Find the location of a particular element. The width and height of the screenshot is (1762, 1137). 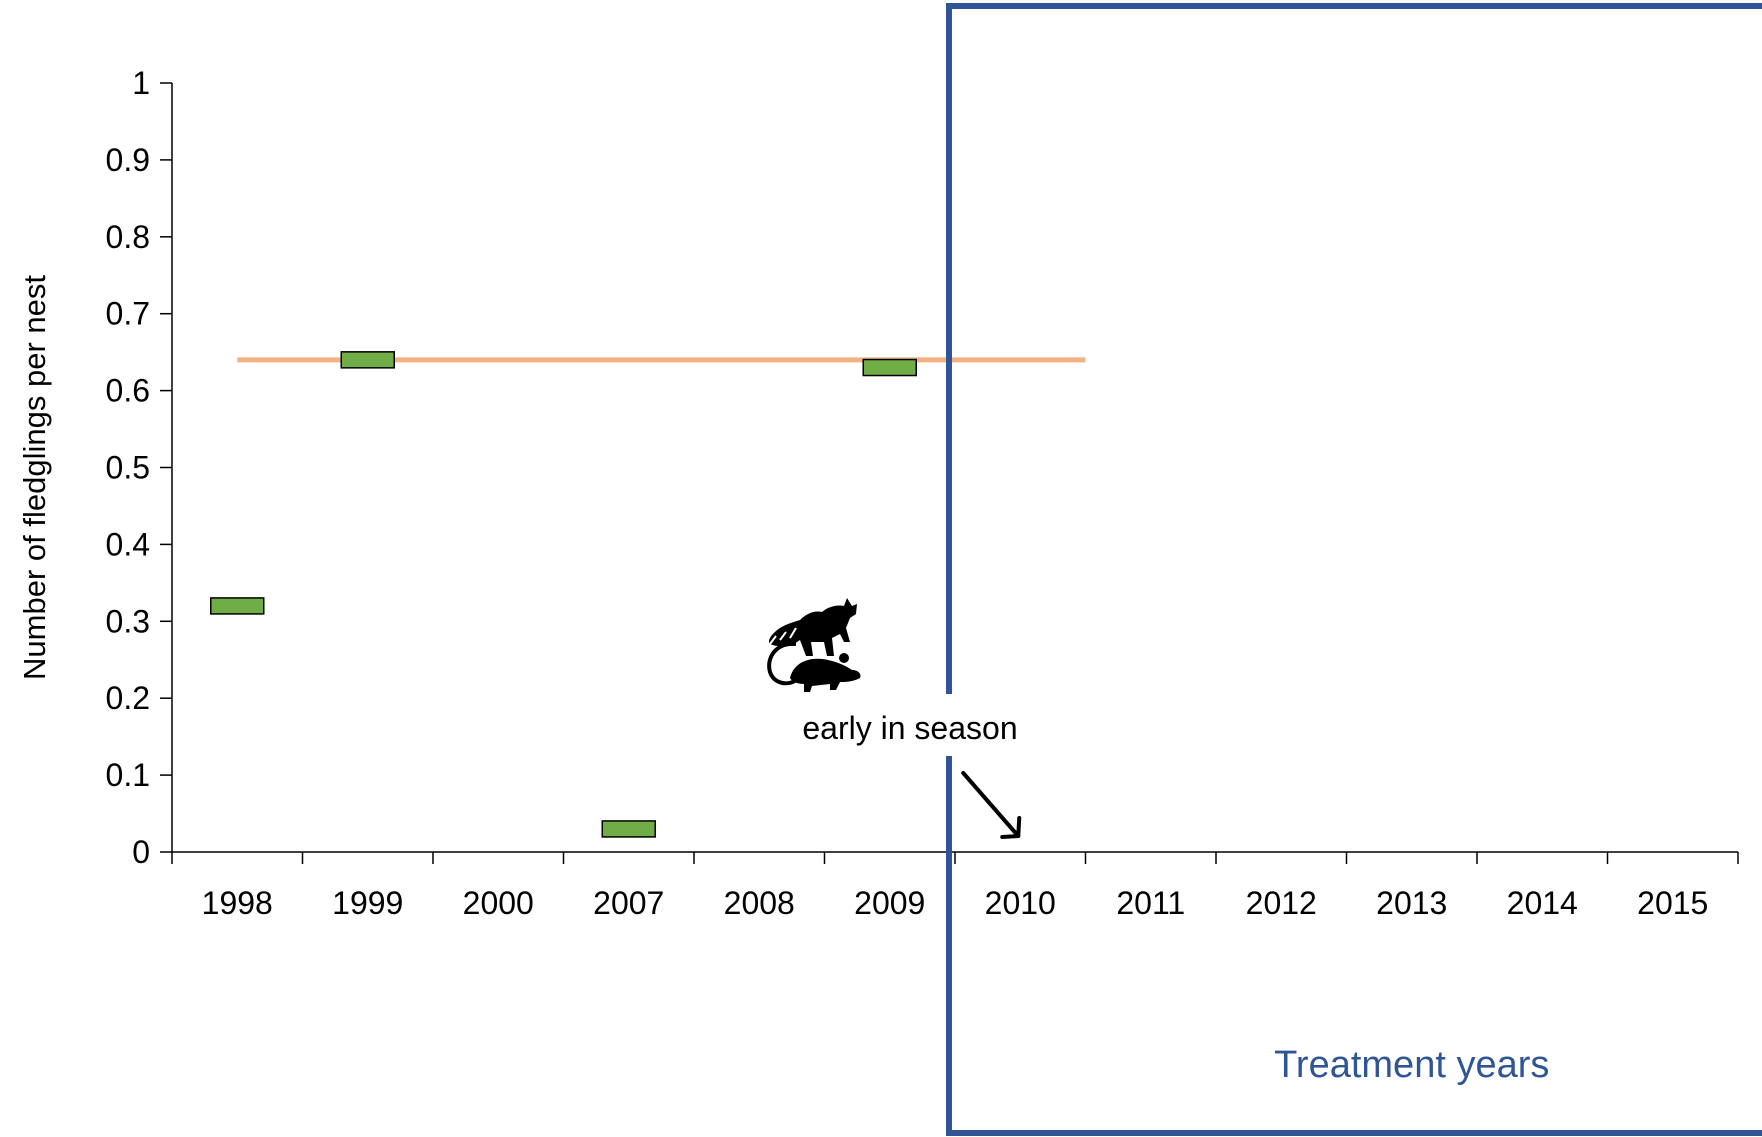

y-tick-label: 0.2 is located at coordinates (128, 698).